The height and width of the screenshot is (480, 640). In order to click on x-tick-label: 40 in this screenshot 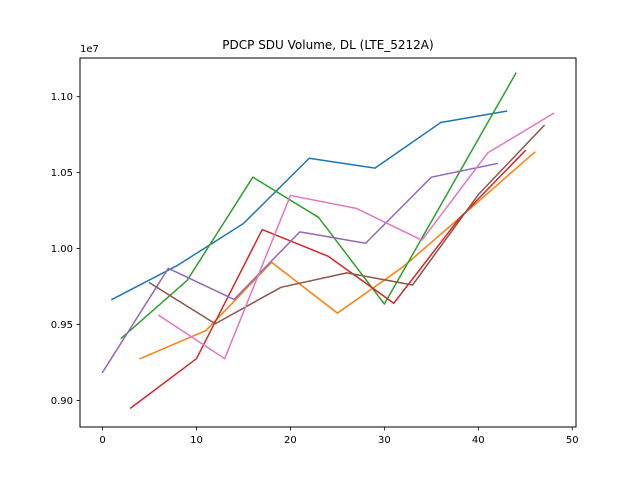, I will do `click(478, 440)`.